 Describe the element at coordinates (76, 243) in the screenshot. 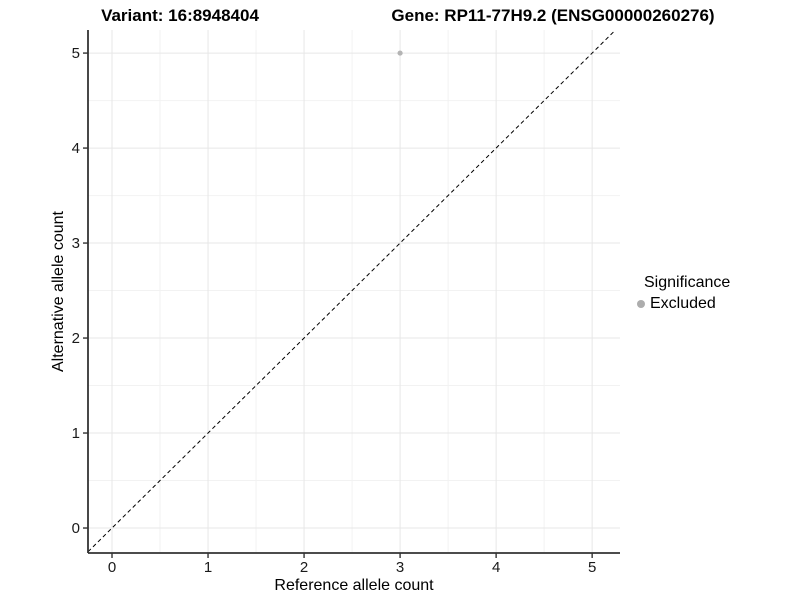

I see `y-tick-label: 3` at that location.